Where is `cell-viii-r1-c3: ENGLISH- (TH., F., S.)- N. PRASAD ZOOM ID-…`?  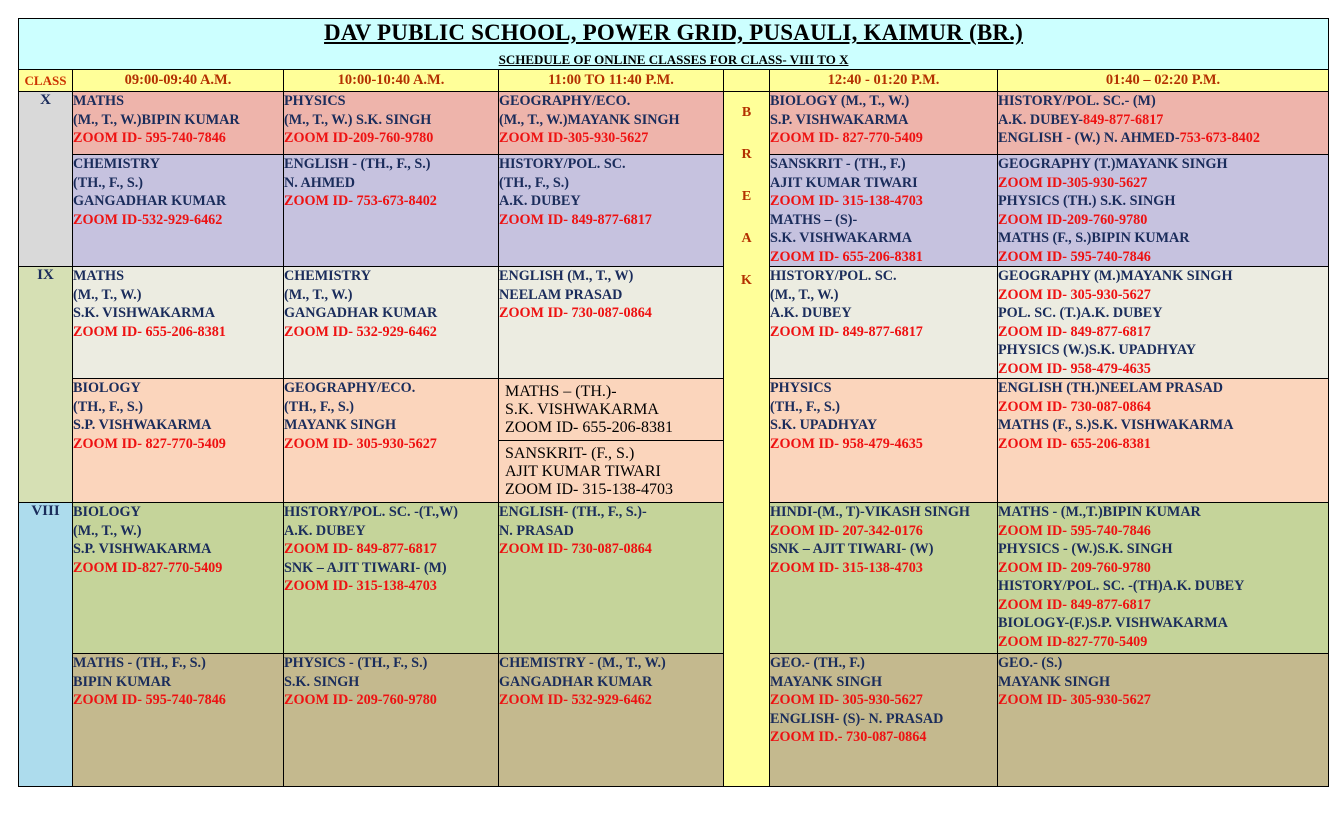
cell-viii-r1-c3: ENGLISH- (TH., F., S.)- N. PRASAD ZOOM ID-… is located at coordinates (611, 578).